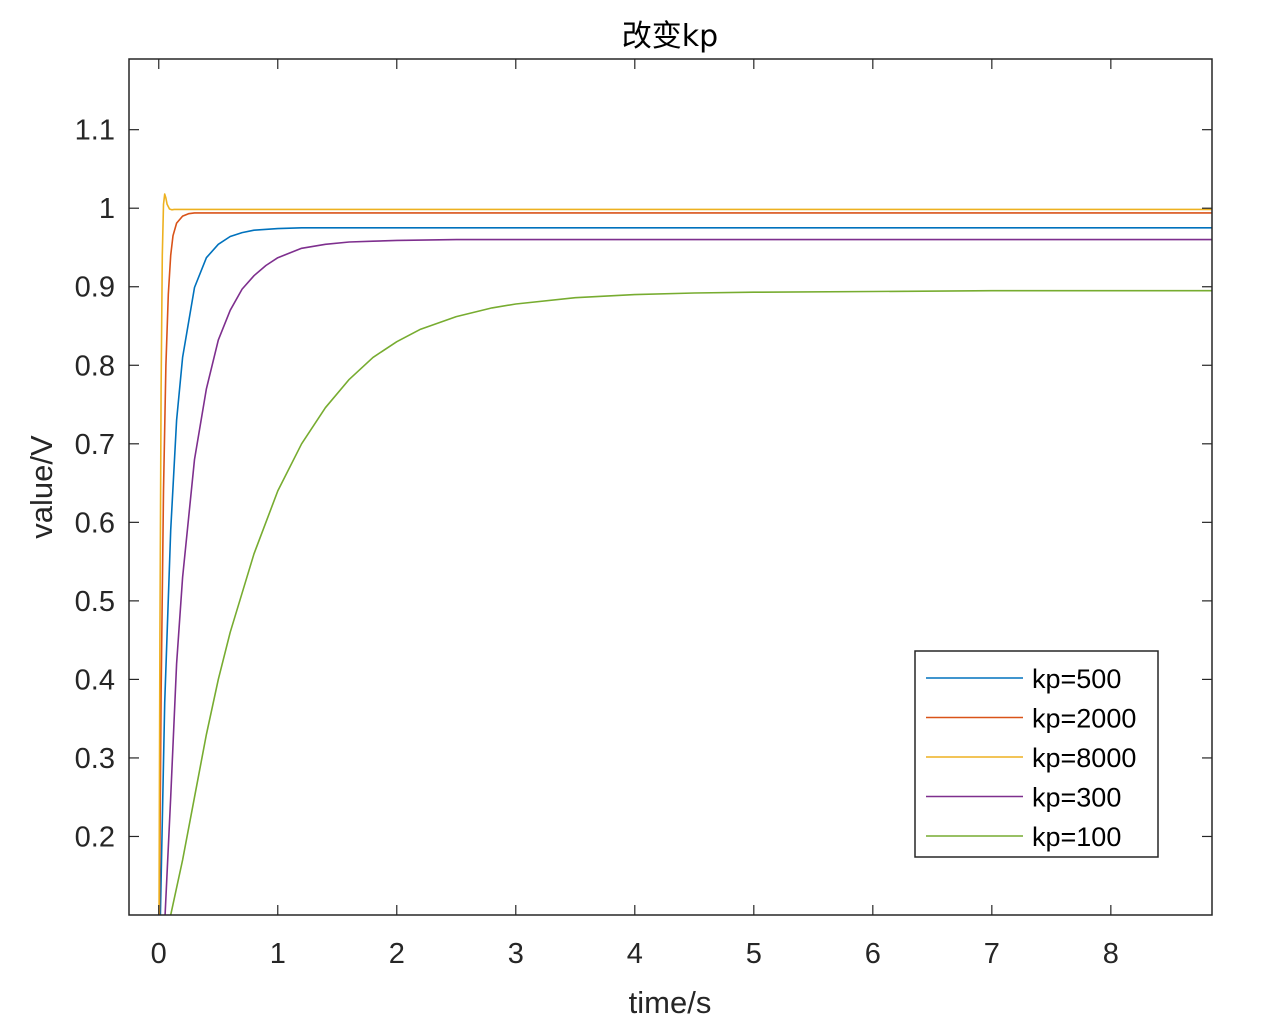 This screenshot has width=1264, height=1036. Describe the element at coordinates (516, 954) in the screenshot. I see `x-tick-label: 3` at that location.